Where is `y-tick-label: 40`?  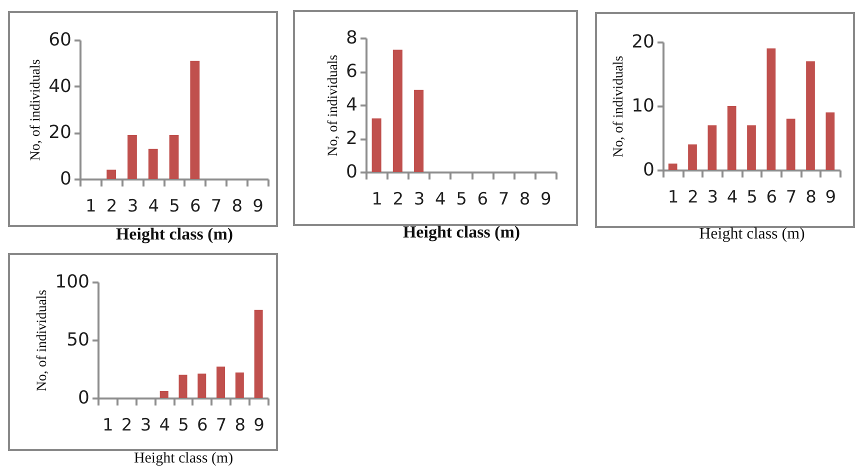
y-tick-label: 40 is located at coordinates (60, 86).